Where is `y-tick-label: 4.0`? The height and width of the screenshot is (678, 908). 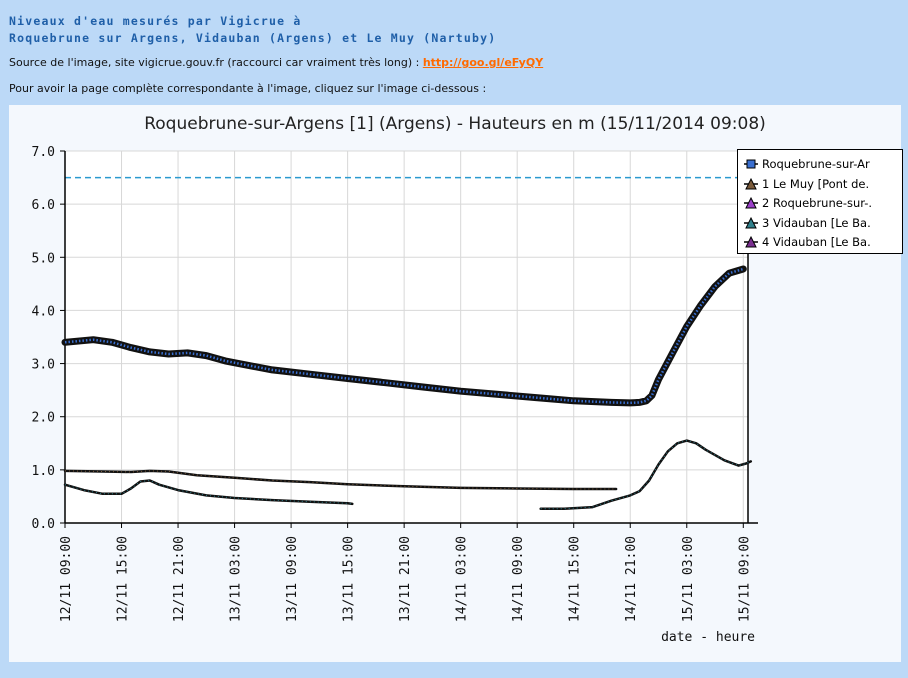
y-tick-label: 4.0 is located at coordinates (43, 311).